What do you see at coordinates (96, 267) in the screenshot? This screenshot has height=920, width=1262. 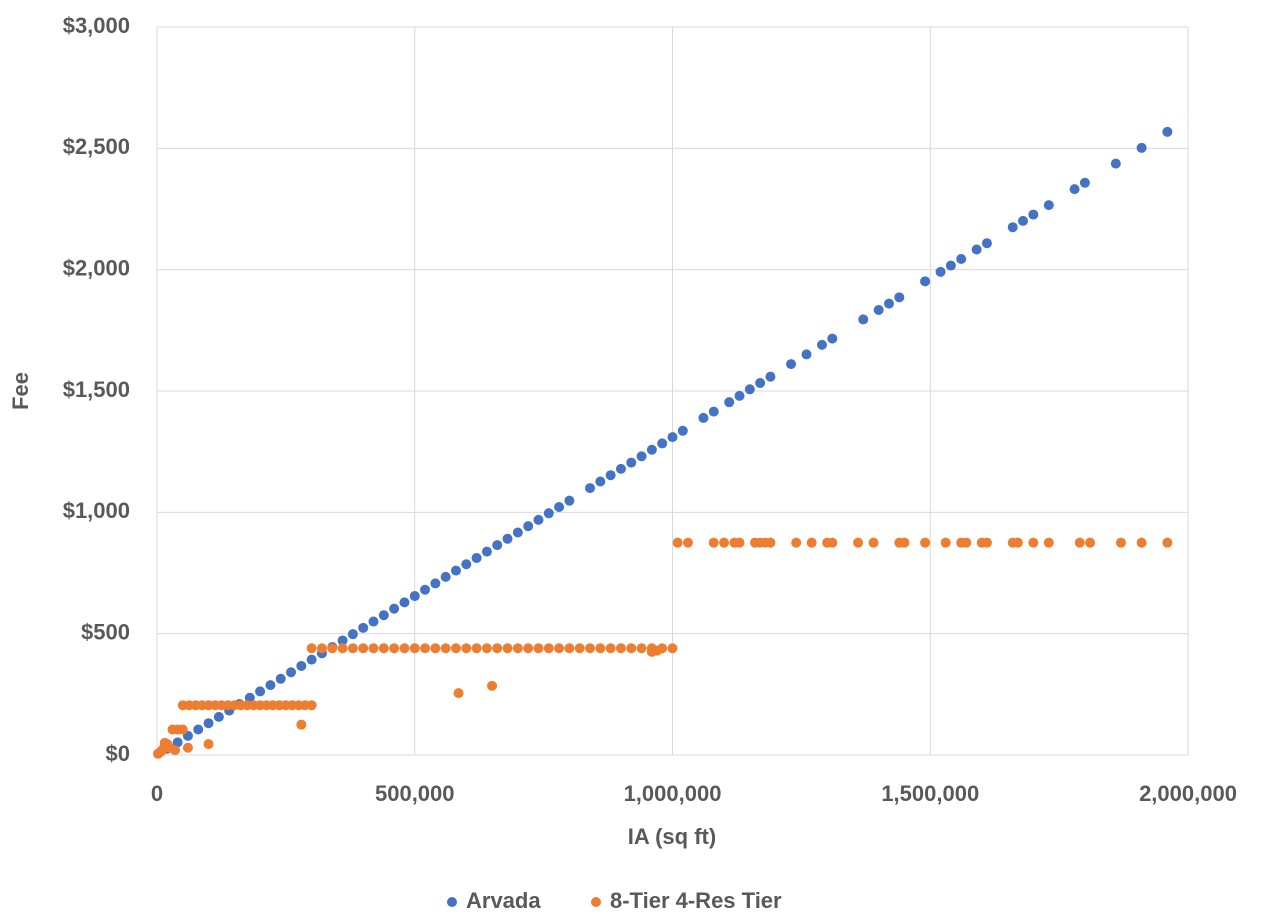 I see `y-tick-label: $2,000` at bounding box center [96, 267].